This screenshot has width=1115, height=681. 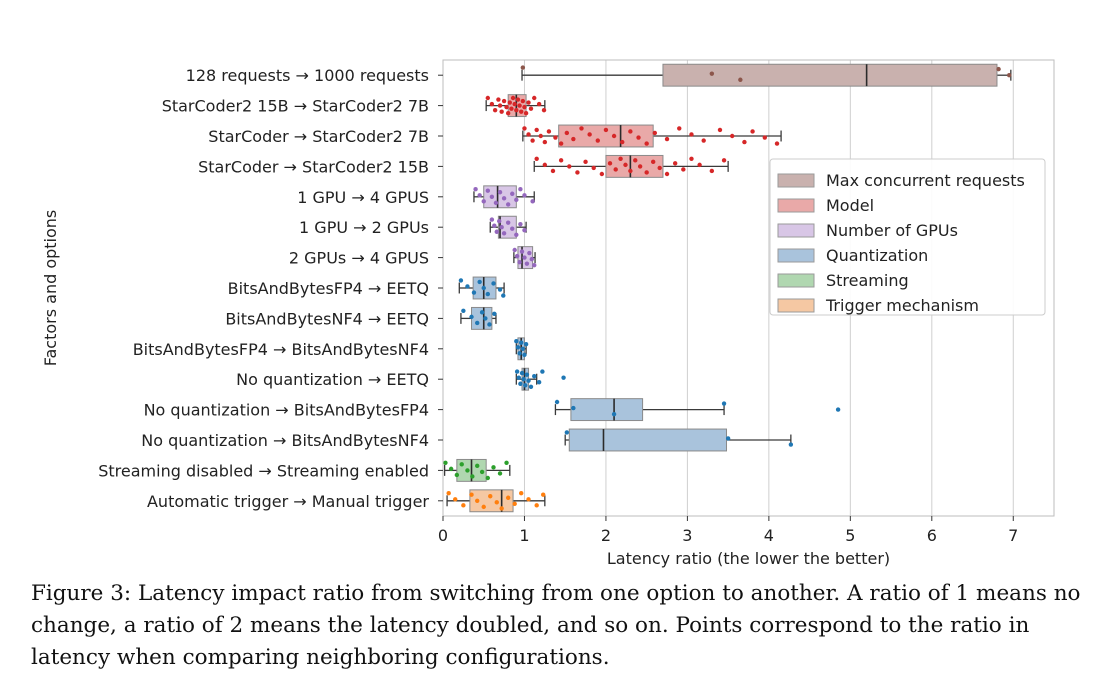 I want to click on y-tick-label: Streaming disabled → Streaming enabled, so click(x=263, y=470).